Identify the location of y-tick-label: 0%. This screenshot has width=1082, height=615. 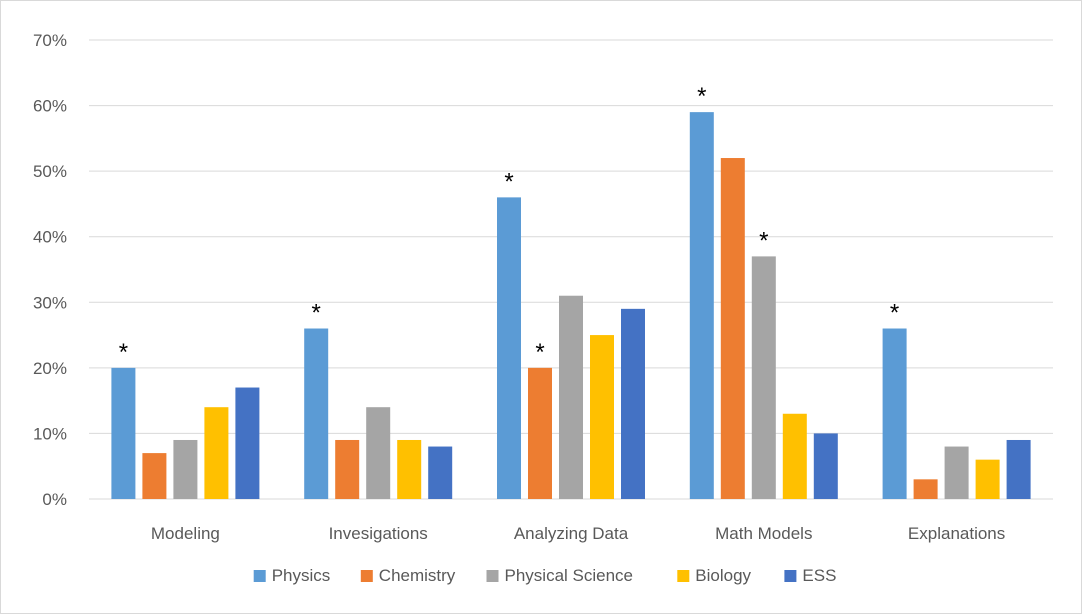
(54, 499).